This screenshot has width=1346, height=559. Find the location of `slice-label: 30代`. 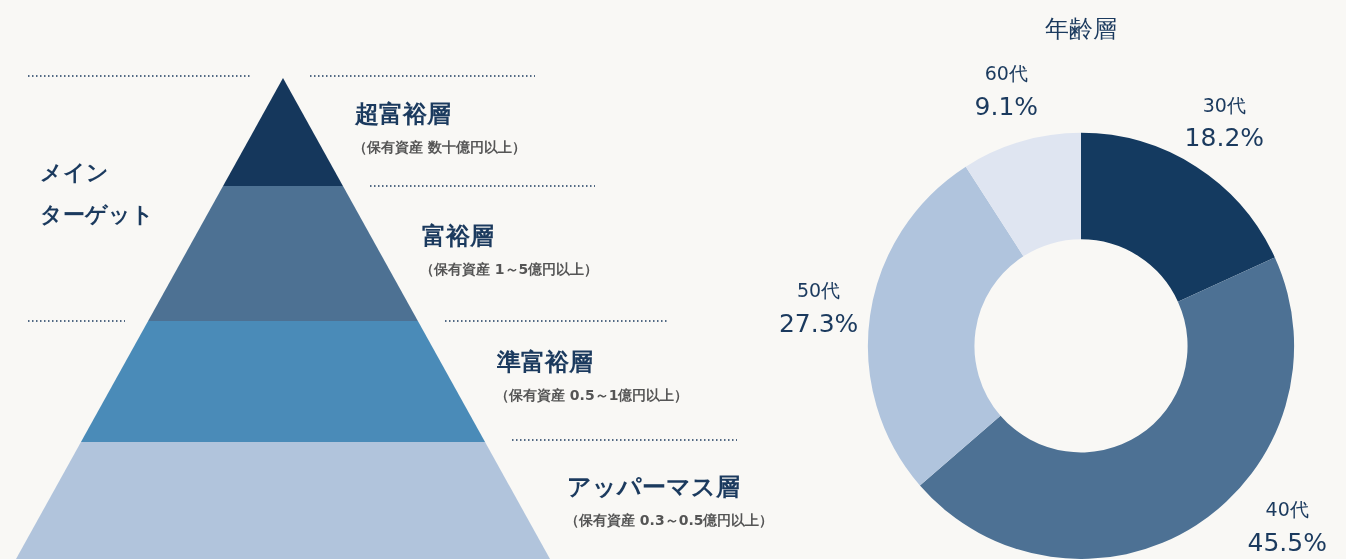

slice-label: 30代 is located at coordinates (1224, 104).